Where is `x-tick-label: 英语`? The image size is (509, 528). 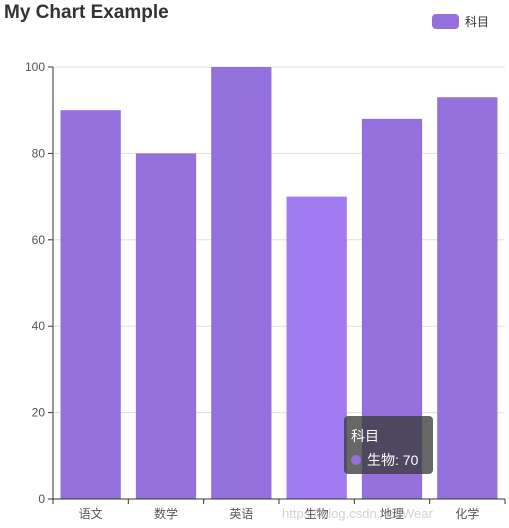
x-tick-label: 英语 is located at coordinates (241, 514).